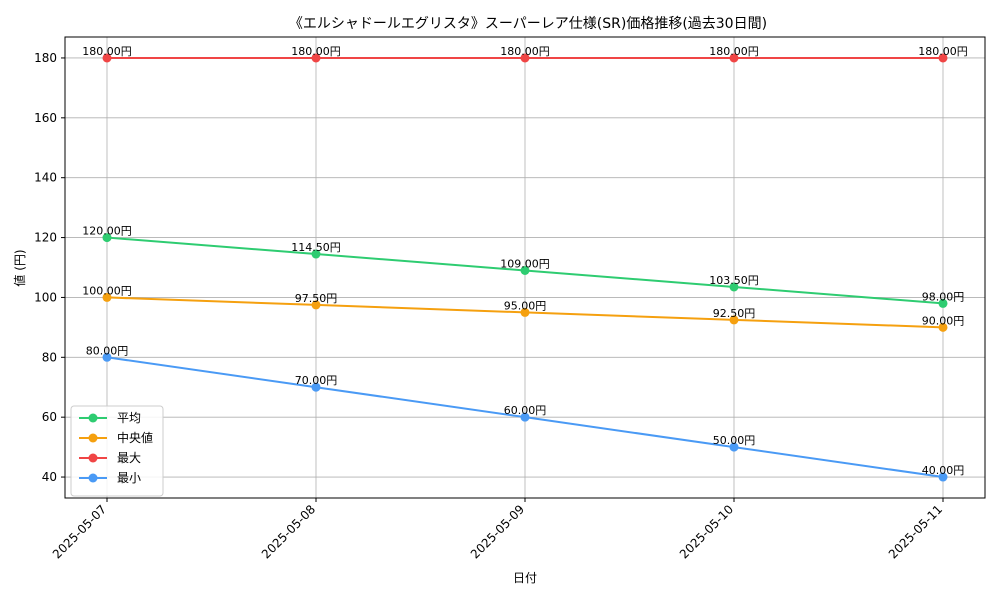  Describe the element at coordinates (107, 290) in the screenshot. I see `data-label: 100.00円` at that location.